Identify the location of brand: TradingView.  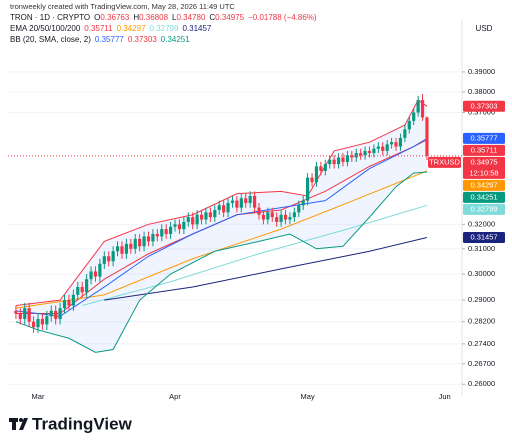
(82, 423).